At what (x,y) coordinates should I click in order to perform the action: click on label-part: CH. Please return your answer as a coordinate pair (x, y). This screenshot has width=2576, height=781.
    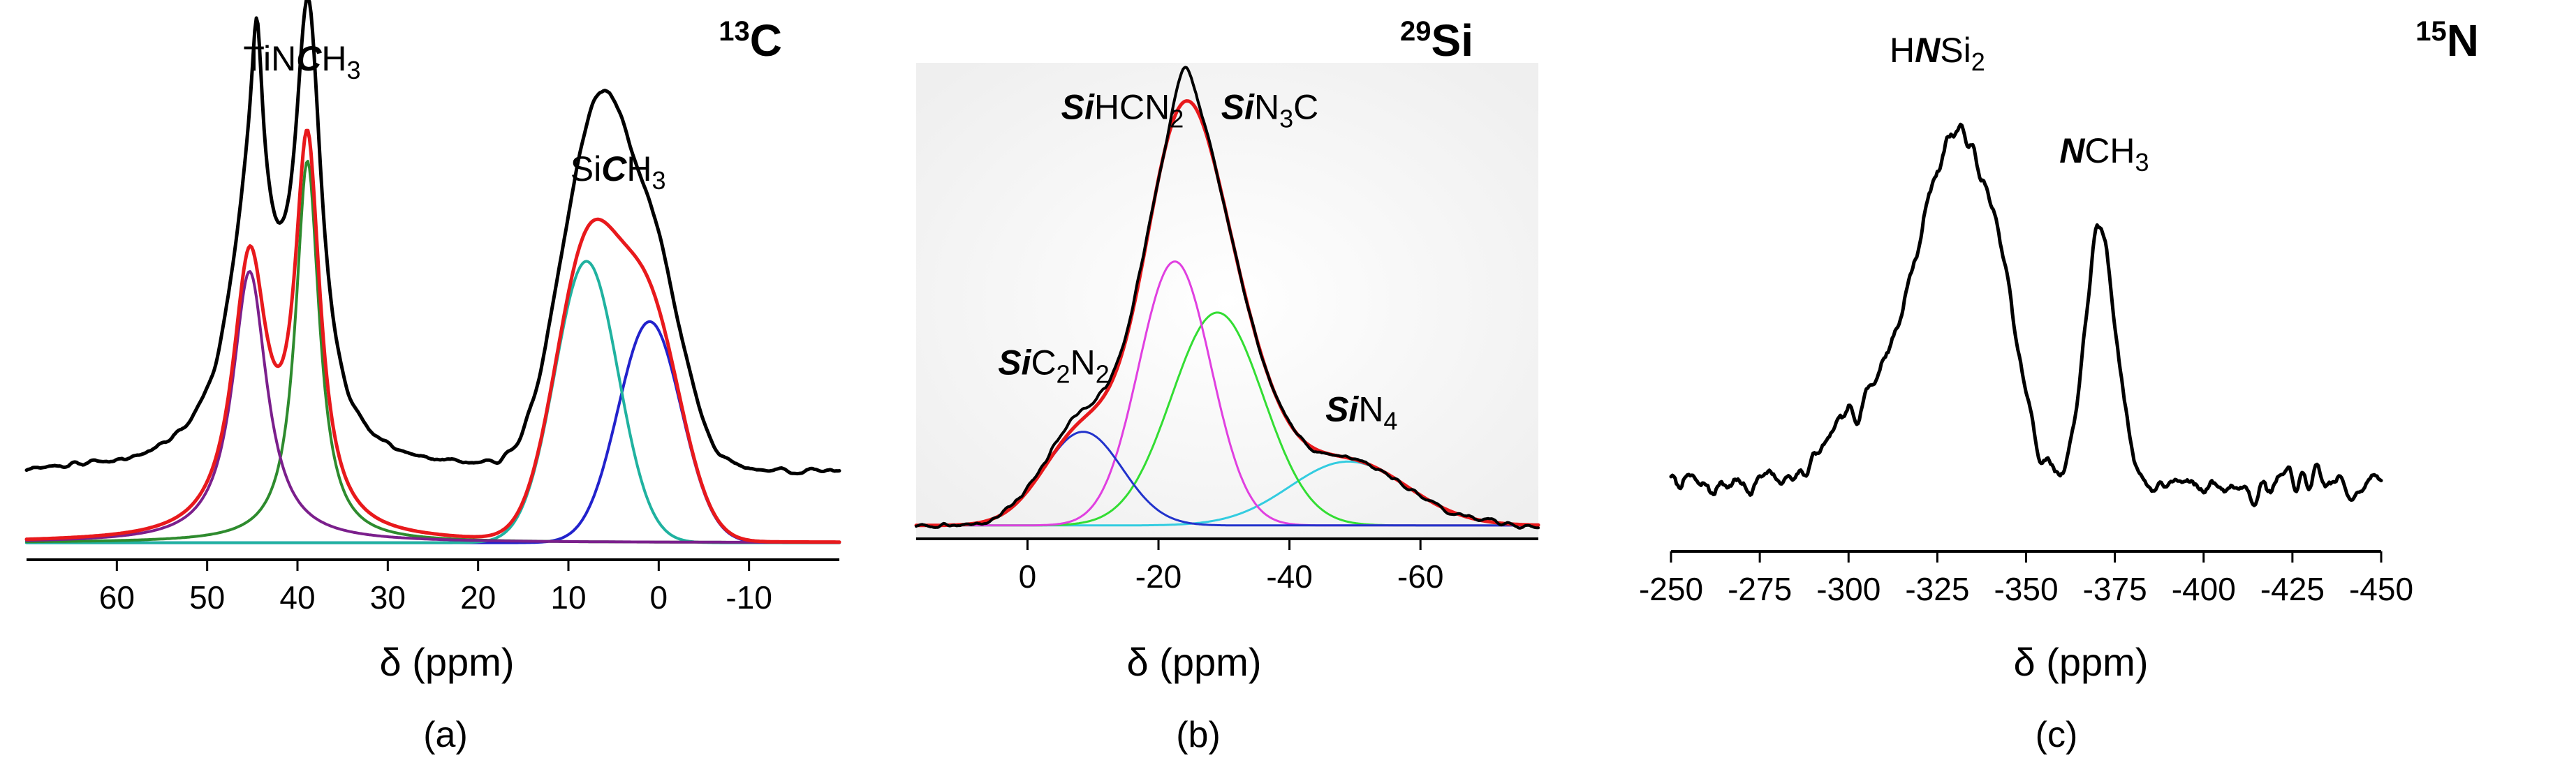
    Looking at the image, I should click on (2109, 150).